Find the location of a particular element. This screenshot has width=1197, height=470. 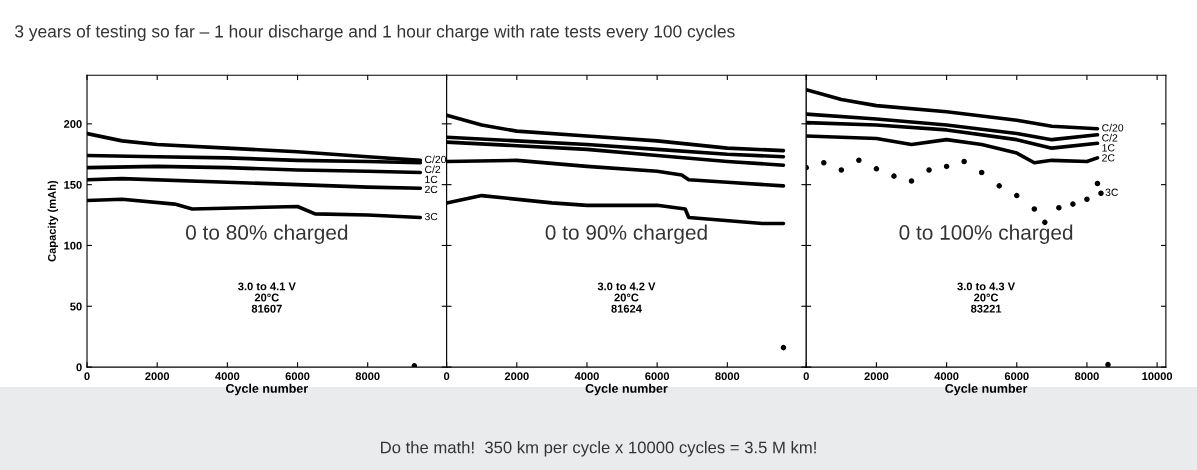

annotation: 0 to 80% charged is located at coordinates (267, 234).